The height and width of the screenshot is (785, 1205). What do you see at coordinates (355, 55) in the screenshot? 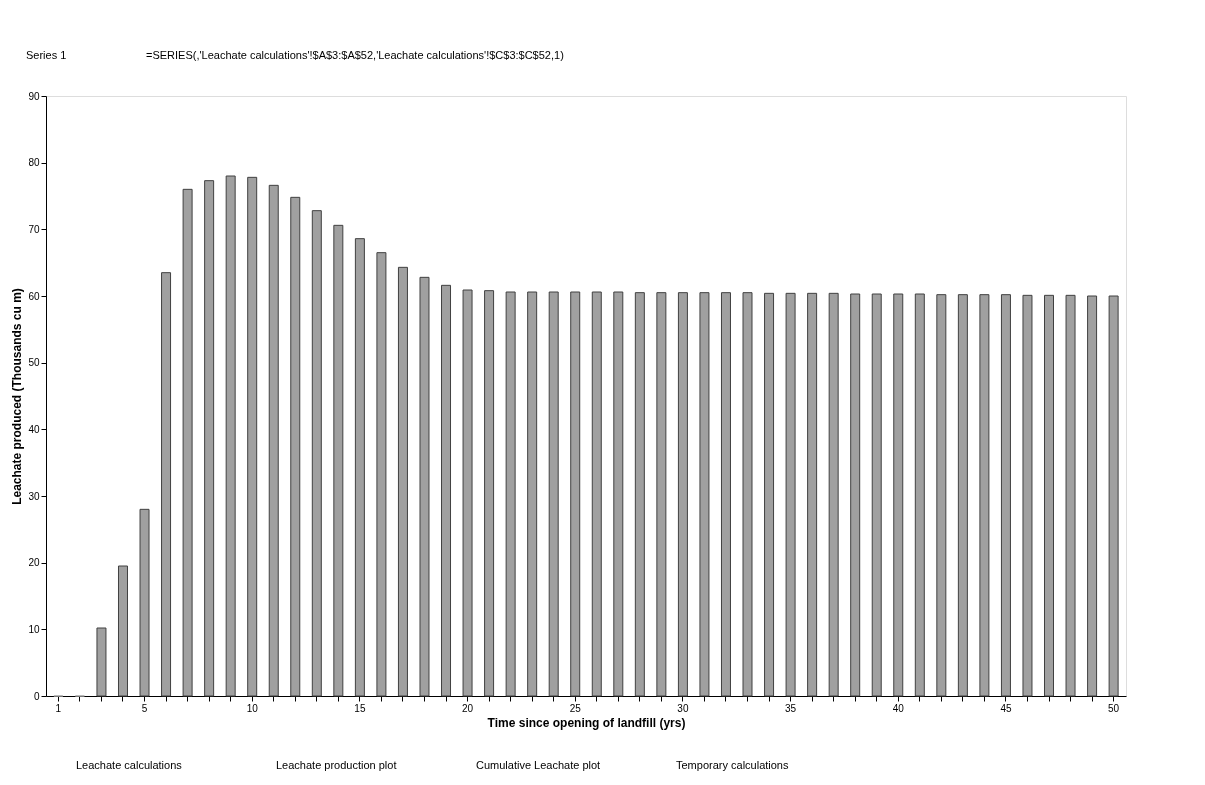
I see `text: =SERIES(,'Leachate calculations'!$A$3:$A$52,'Leachate calculations'!$C$3:$C$52,1)` at bounding box center [355, 55].